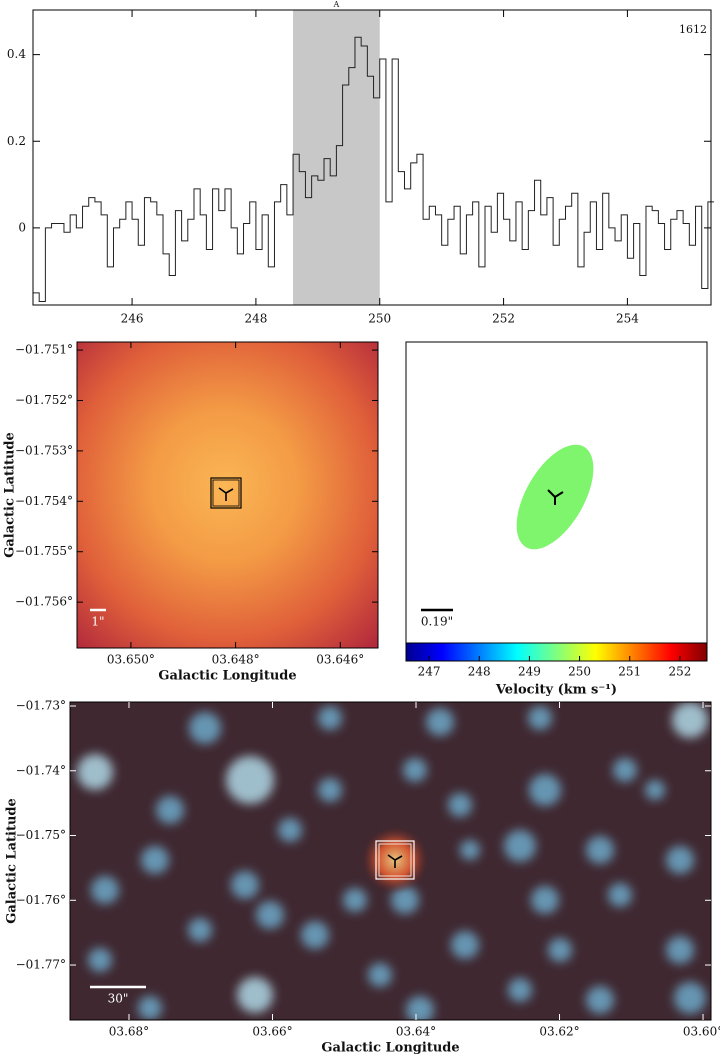 The width and height of the screenshot is (720, 1056). Describe the element at coordinates (416, 1032) in the screenshot. I see `x-tick-label: 03.64°` at that location.